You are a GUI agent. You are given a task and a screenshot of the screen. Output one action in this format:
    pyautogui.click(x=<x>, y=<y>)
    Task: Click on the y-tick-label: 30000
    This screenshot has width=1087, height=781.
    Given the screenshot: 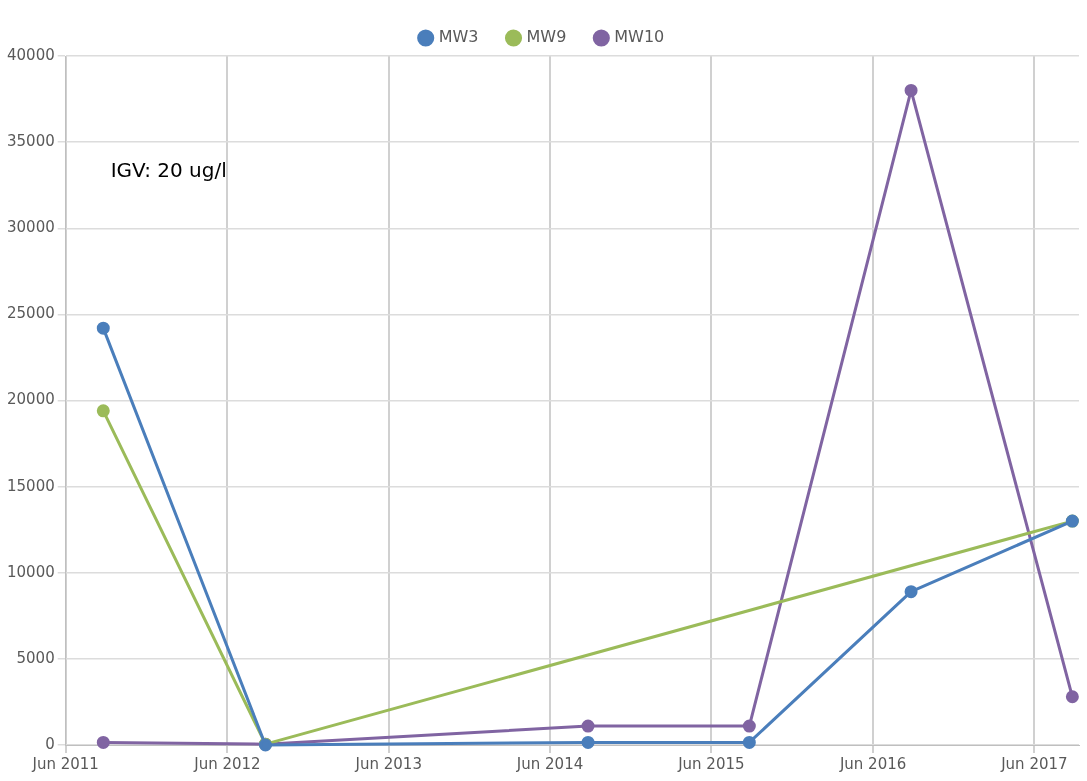 What is the action you would take?
    pyautogui.click(x=31, y=227)
    